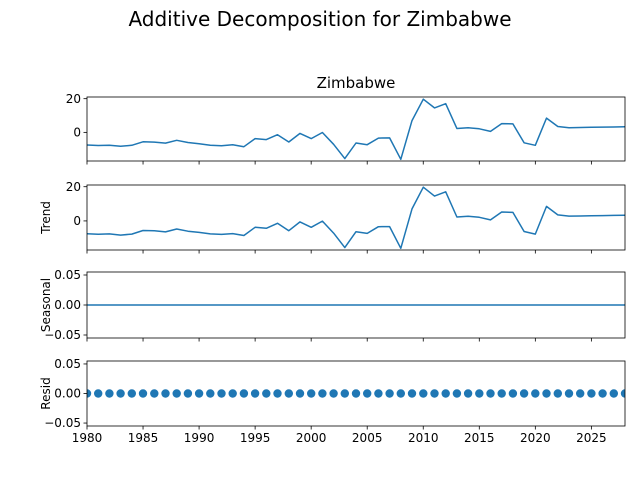 Image resolution: width=640 pixels, height=480 pixels. Describe the element at coordinates (356, 83) in the screenshot. I see `panel-title: Zimbabwe` at that location.